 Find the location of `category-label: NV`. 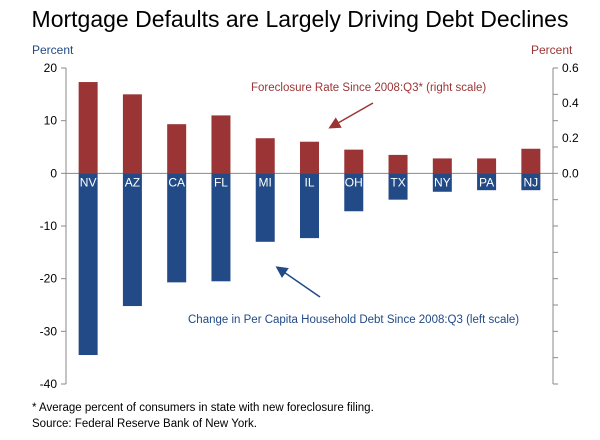

category-label: NV is located at coordinates (88, 182).